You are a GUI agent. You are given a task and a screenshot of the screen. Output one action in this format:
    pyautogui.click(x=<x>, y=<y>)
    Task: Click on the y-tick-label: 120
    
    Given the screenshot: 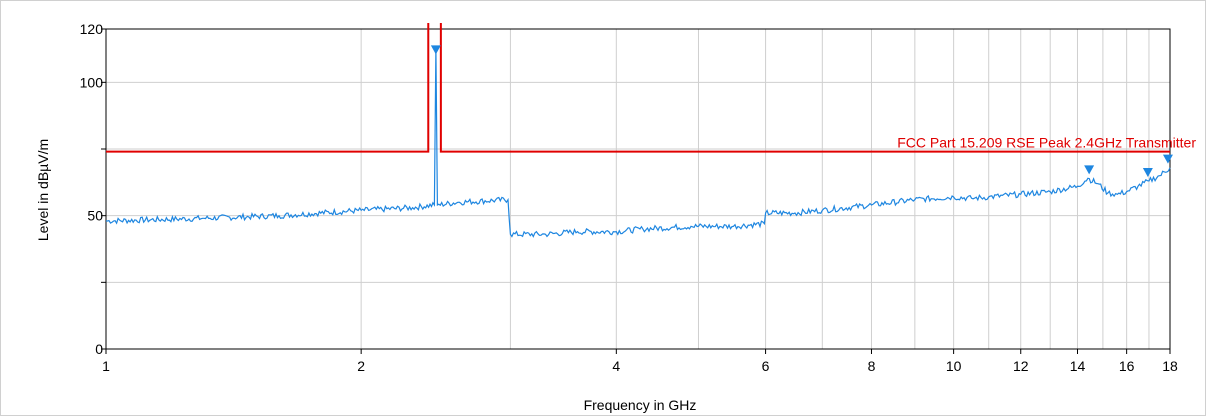 What is the action you would take?
    pyautogui.click(x=92, y=29)
    